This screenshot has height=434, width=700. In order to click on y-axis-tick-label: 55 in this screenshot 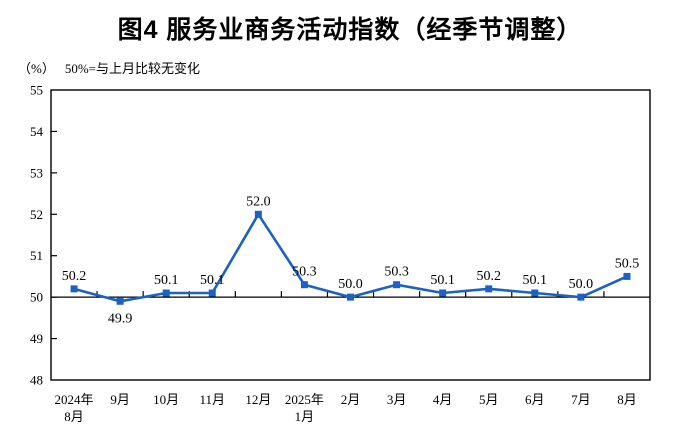, I will do `click(36, 90)`.